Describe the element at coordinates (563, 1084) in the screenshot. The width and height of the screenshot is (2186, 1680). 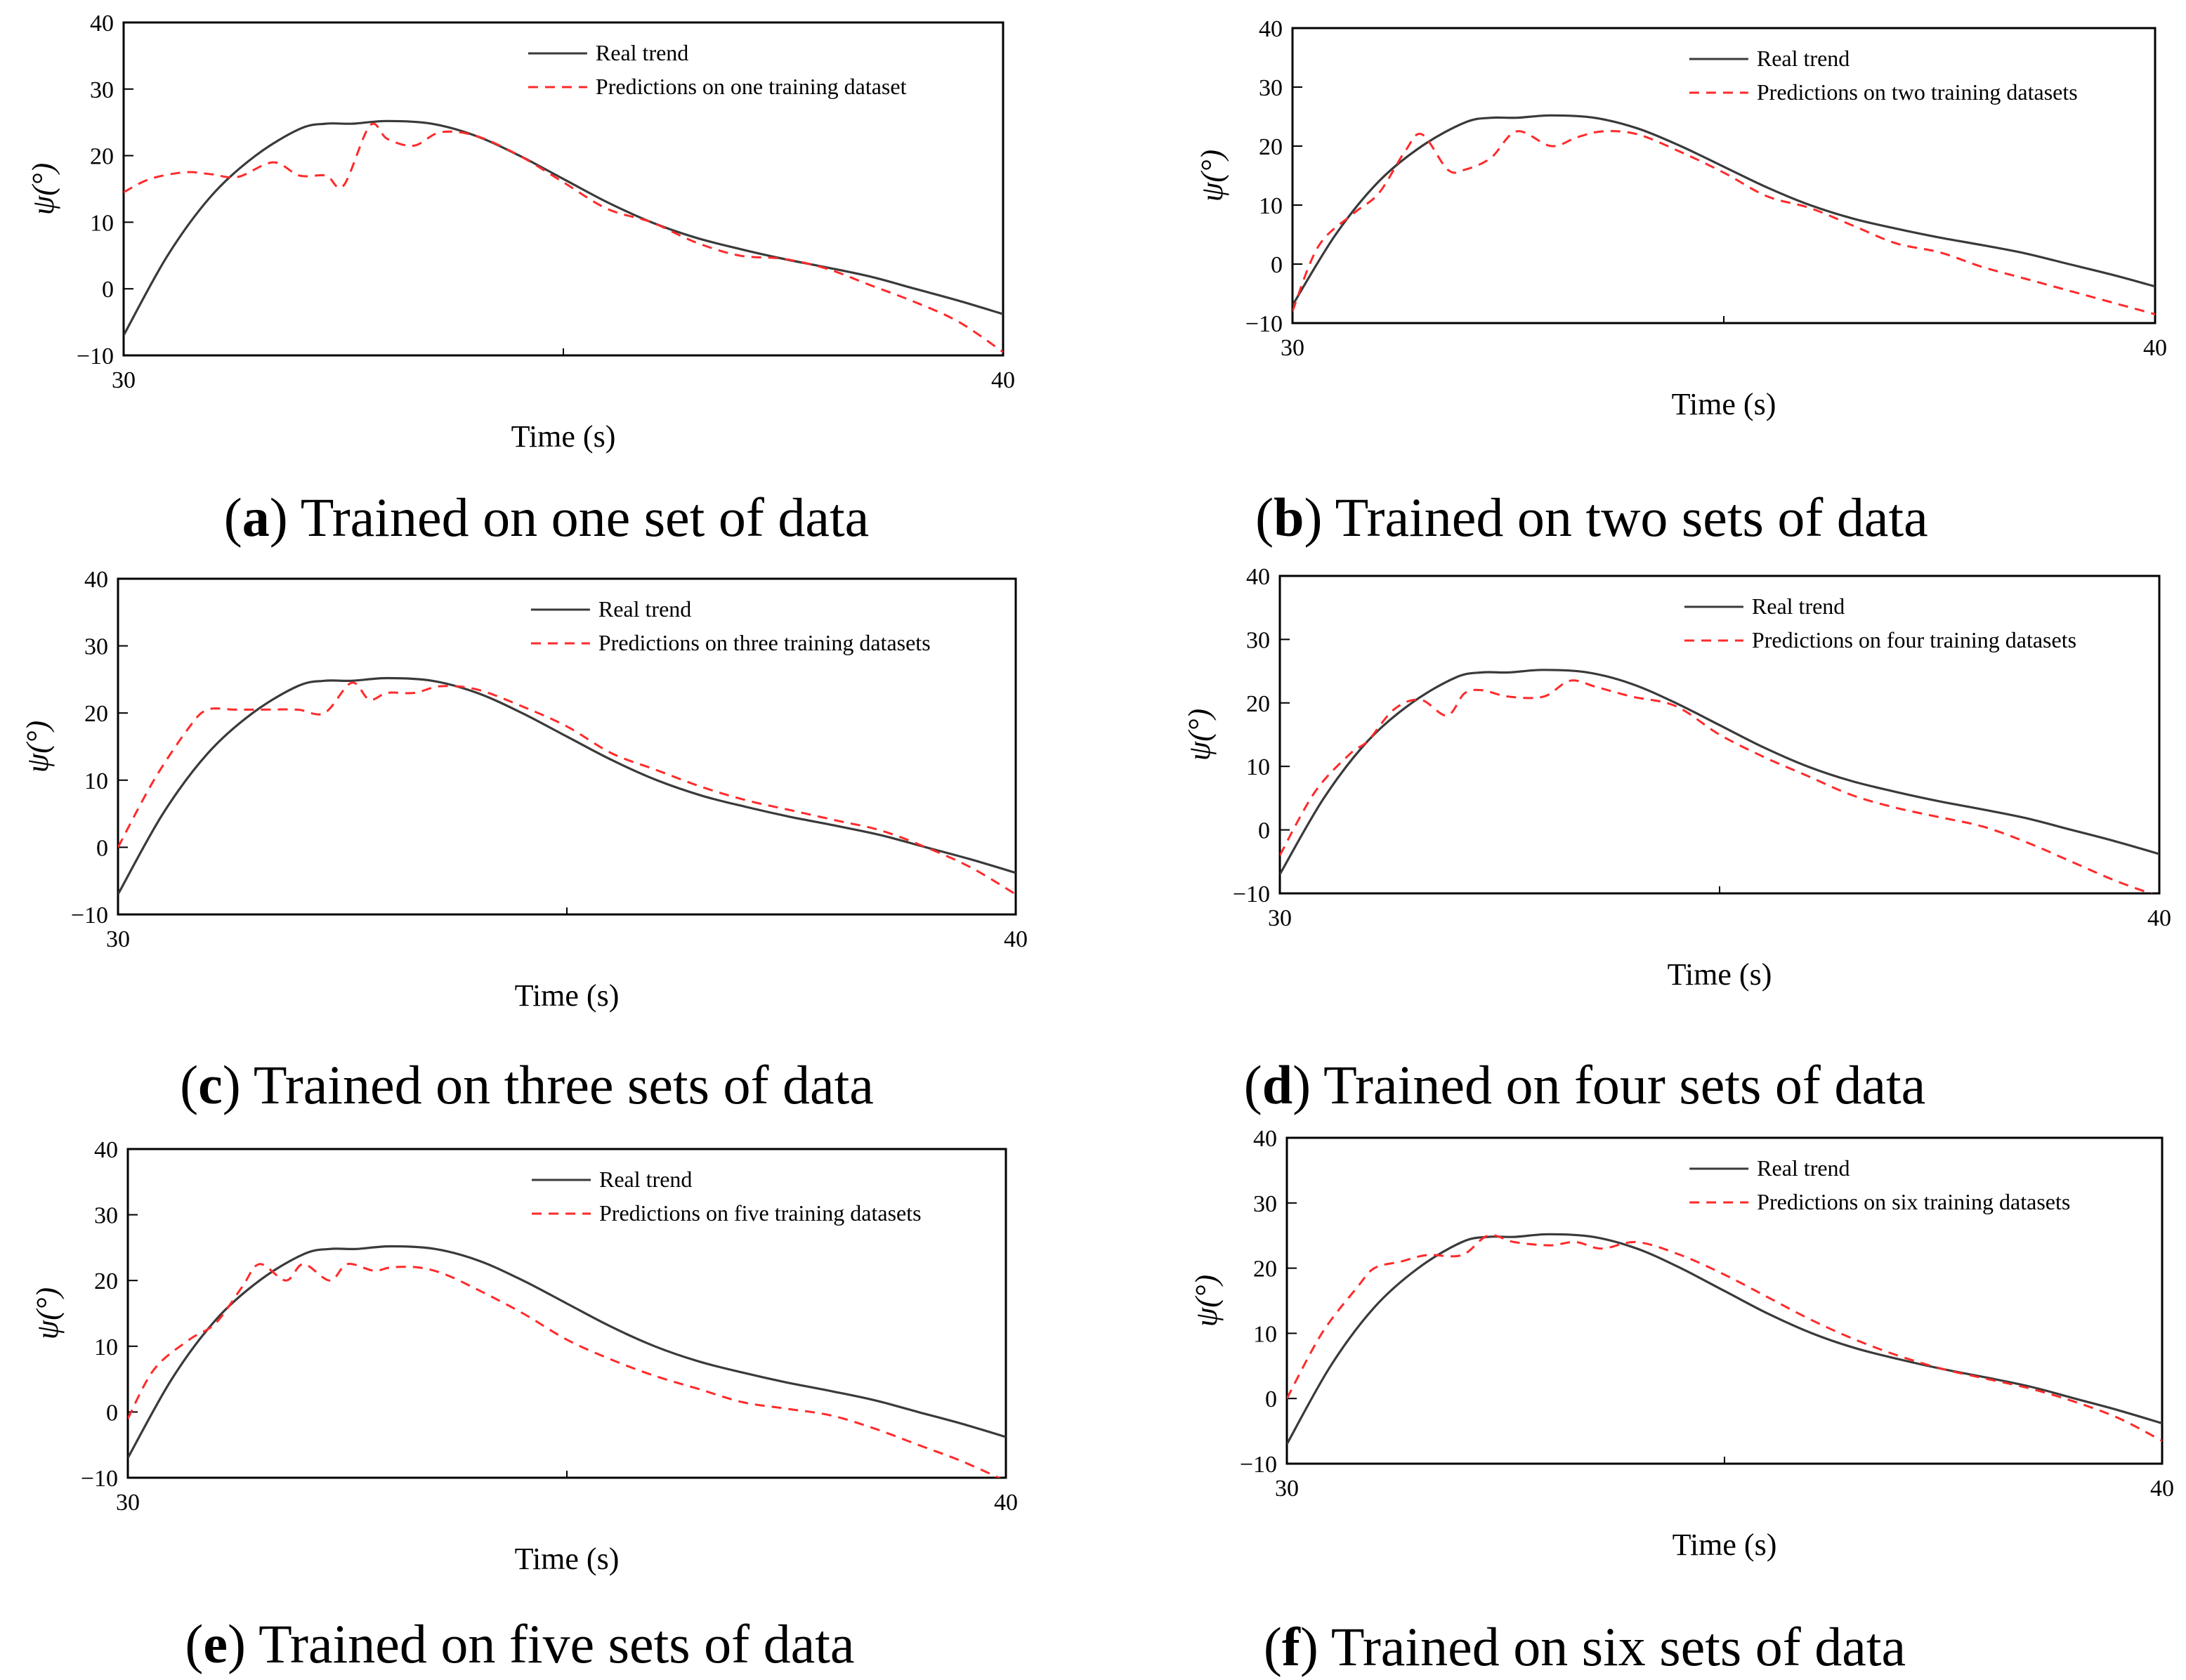
I see `caption-c-text: Trained on three sets of data` at that location.